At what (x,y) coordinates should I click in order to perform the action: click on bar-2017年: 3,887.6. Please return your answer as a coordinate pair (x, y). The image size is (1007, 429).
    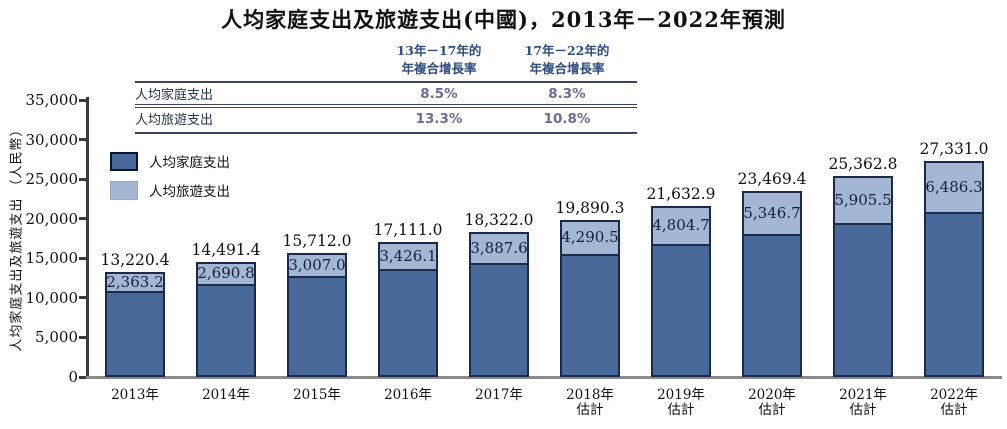
    Looking at the image, I should click on (499, 304).